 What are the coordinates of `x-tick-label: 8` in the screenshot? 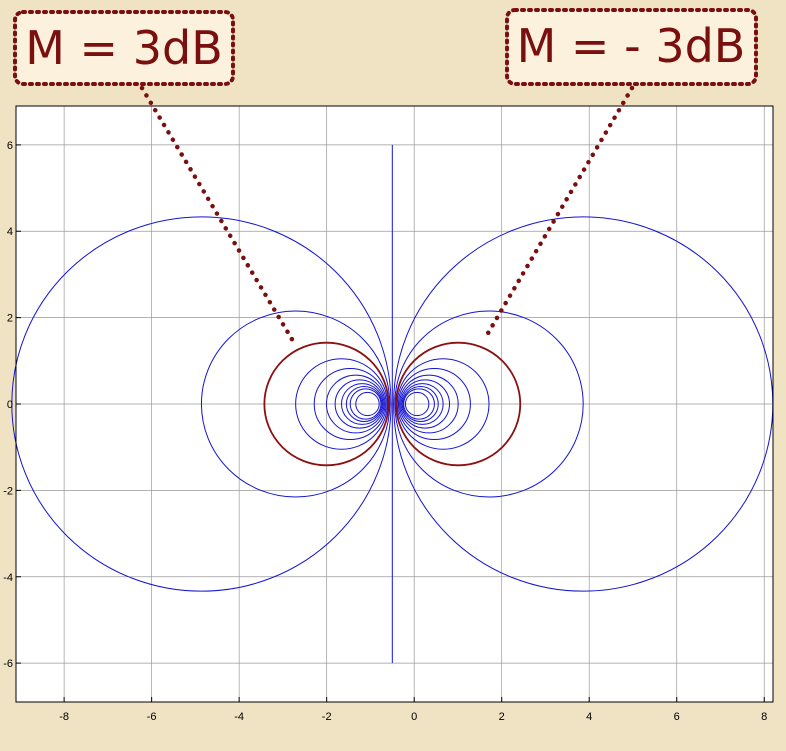 It's located at (764, 717).